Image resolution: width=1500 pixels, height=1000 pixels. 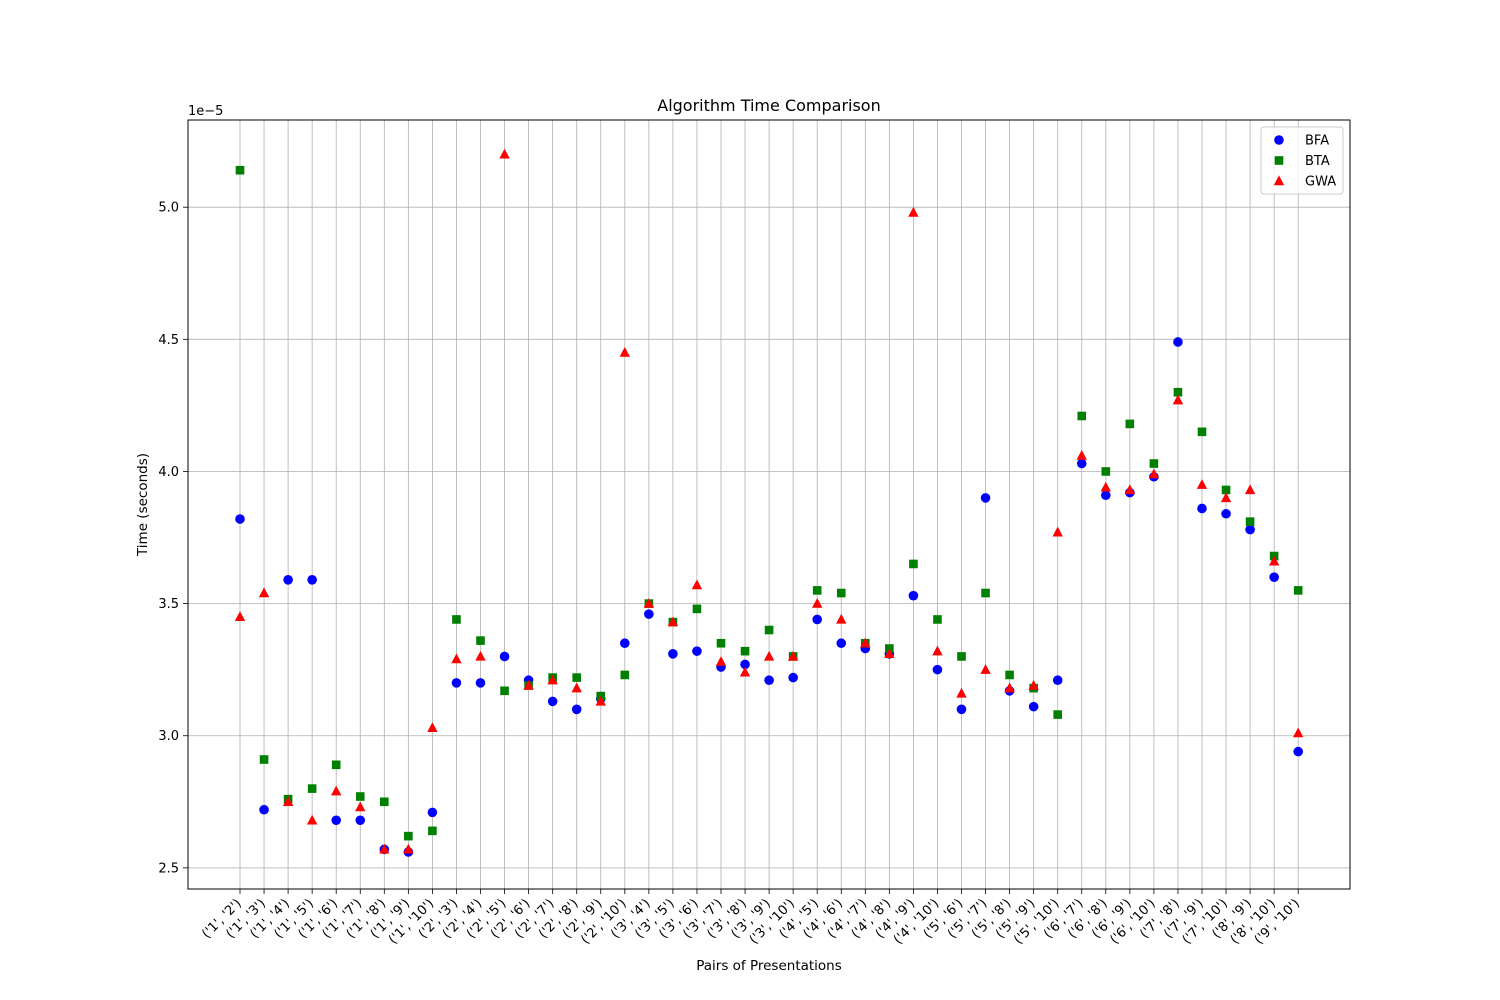 What do you see at coordinates (1279, 180) in the screenshot?
I see `legend-marker-gwa` at bounding box center [1279, 180].